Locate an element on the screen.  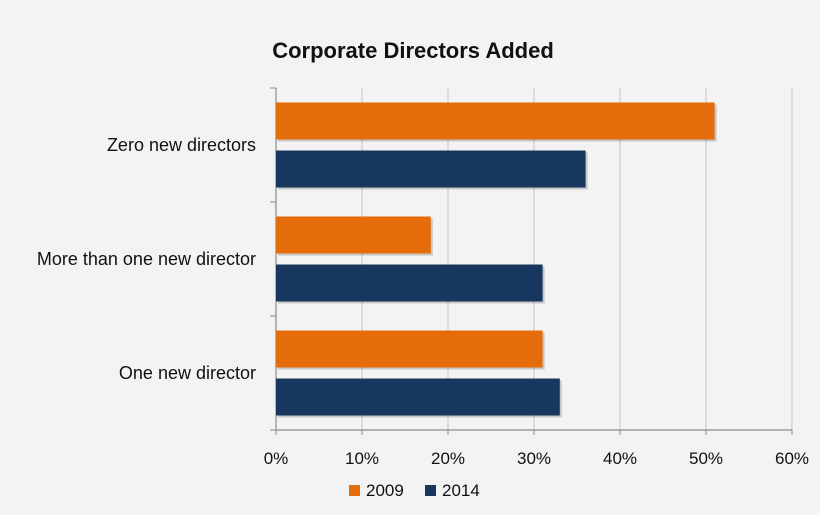
x-tick-label: 50% is located at coordinates (706, 458).